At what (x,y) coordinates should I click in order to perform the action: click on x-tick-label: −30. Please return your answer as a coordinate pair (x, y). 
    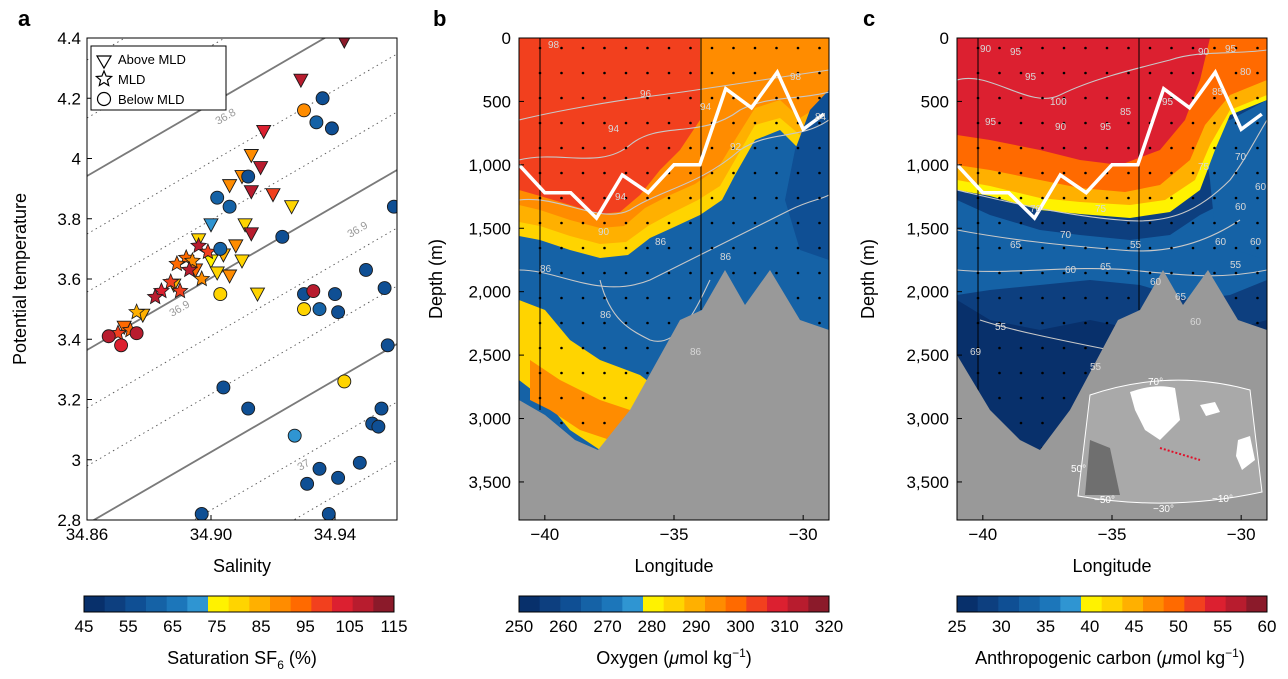
    Looking at the image, I should click on (803, 534).